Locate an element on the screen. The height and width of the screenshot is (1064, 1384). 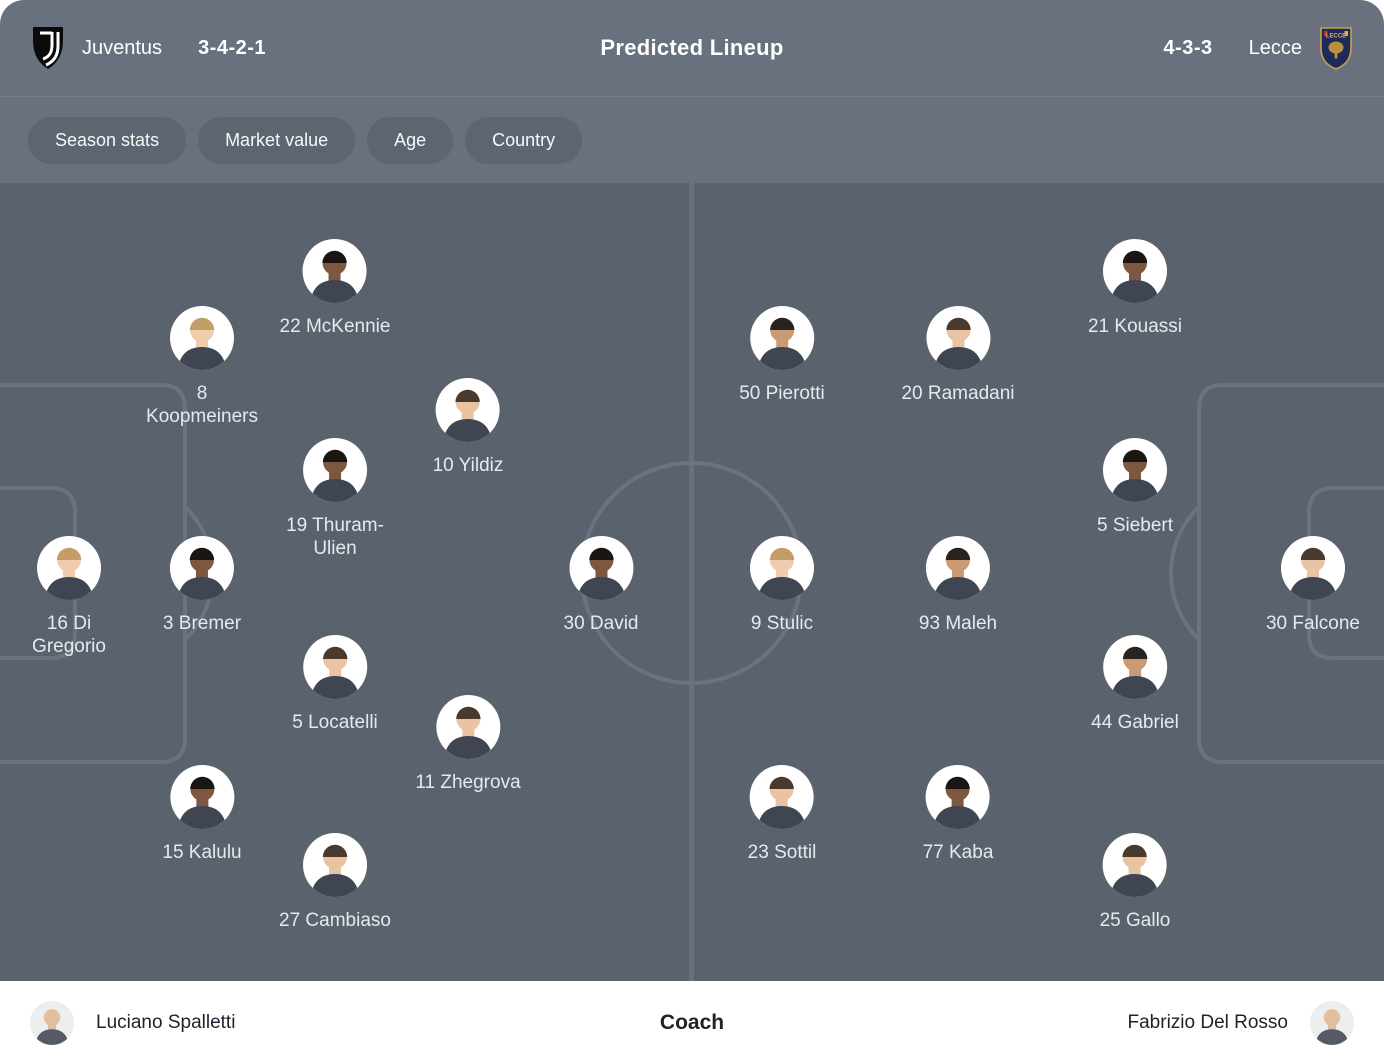
player-label-line: 77 Kaba is located at coordinates (958, 852).